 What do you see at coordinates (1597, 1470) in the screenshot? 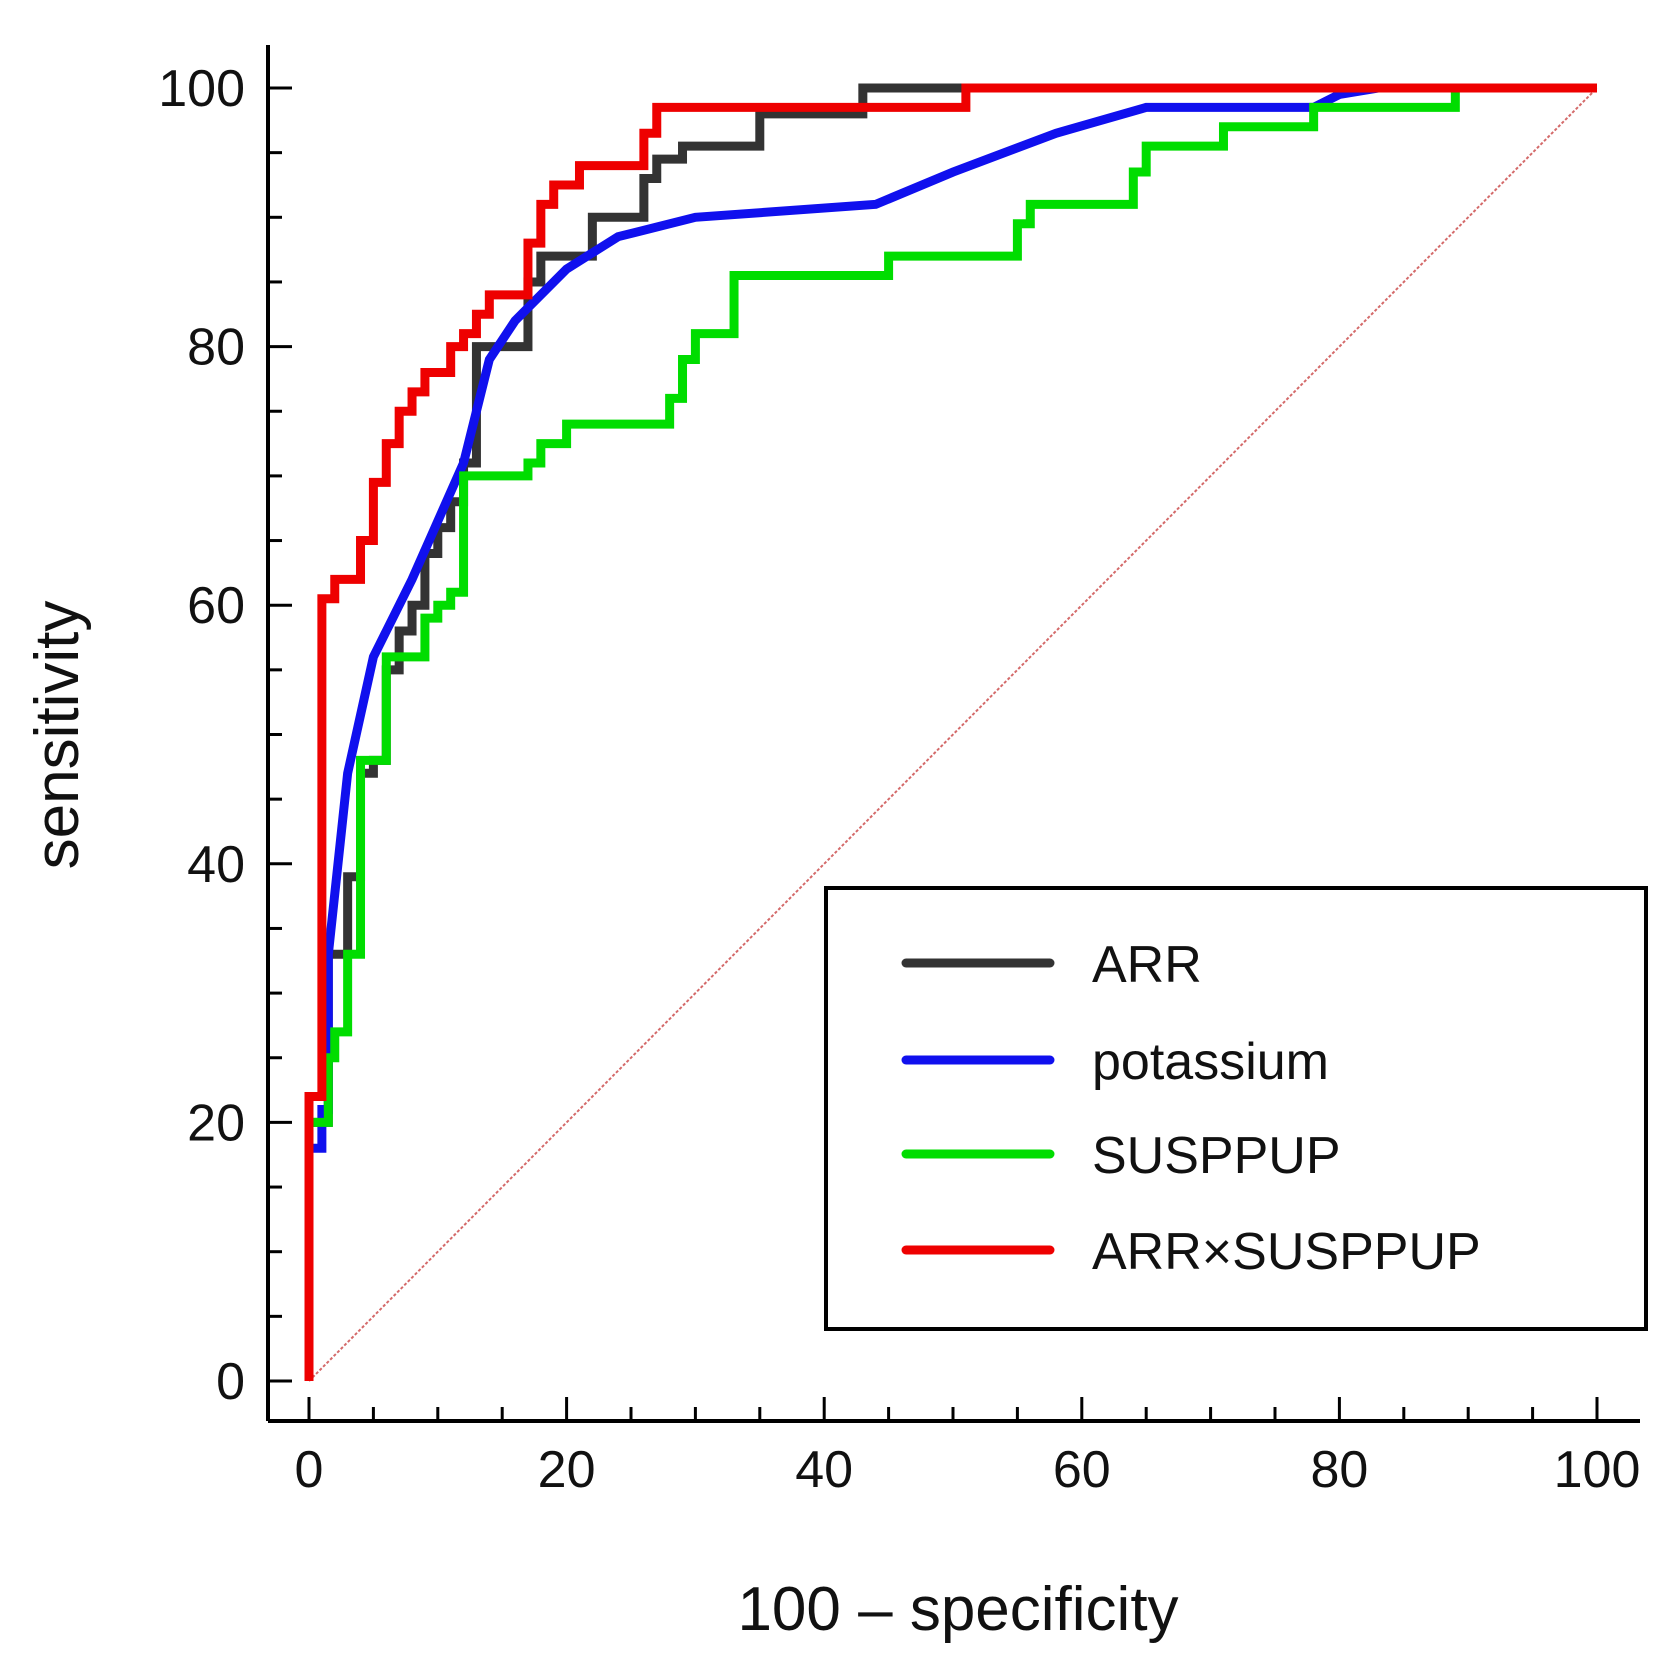
I see `x-tick-label: 100` at bounding box center [1597, 1470].